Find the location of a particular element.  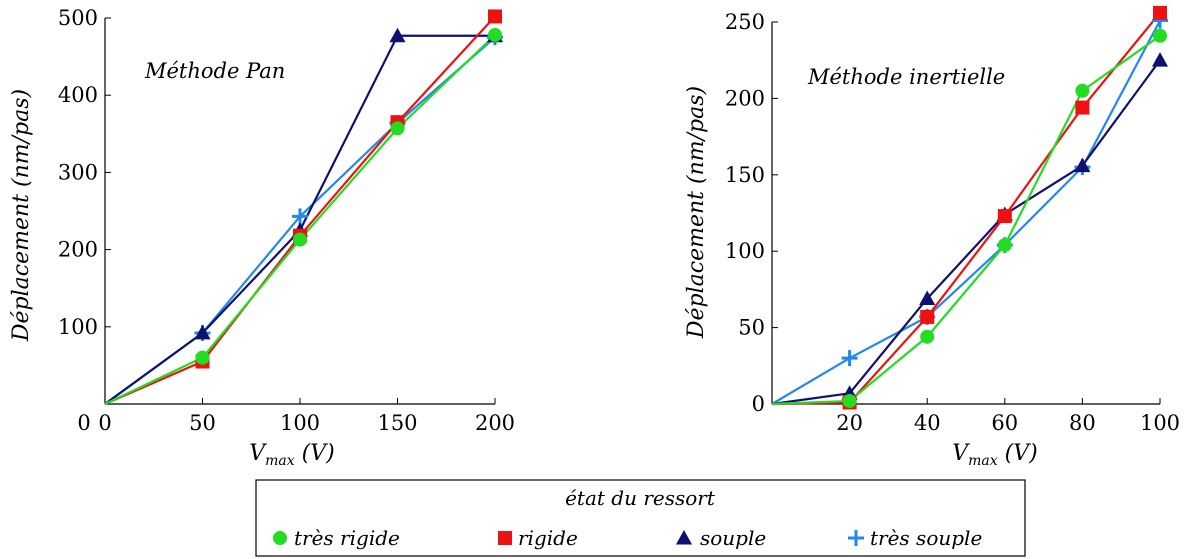

x-tick-label: 150 is located at coordinates (397, 423).